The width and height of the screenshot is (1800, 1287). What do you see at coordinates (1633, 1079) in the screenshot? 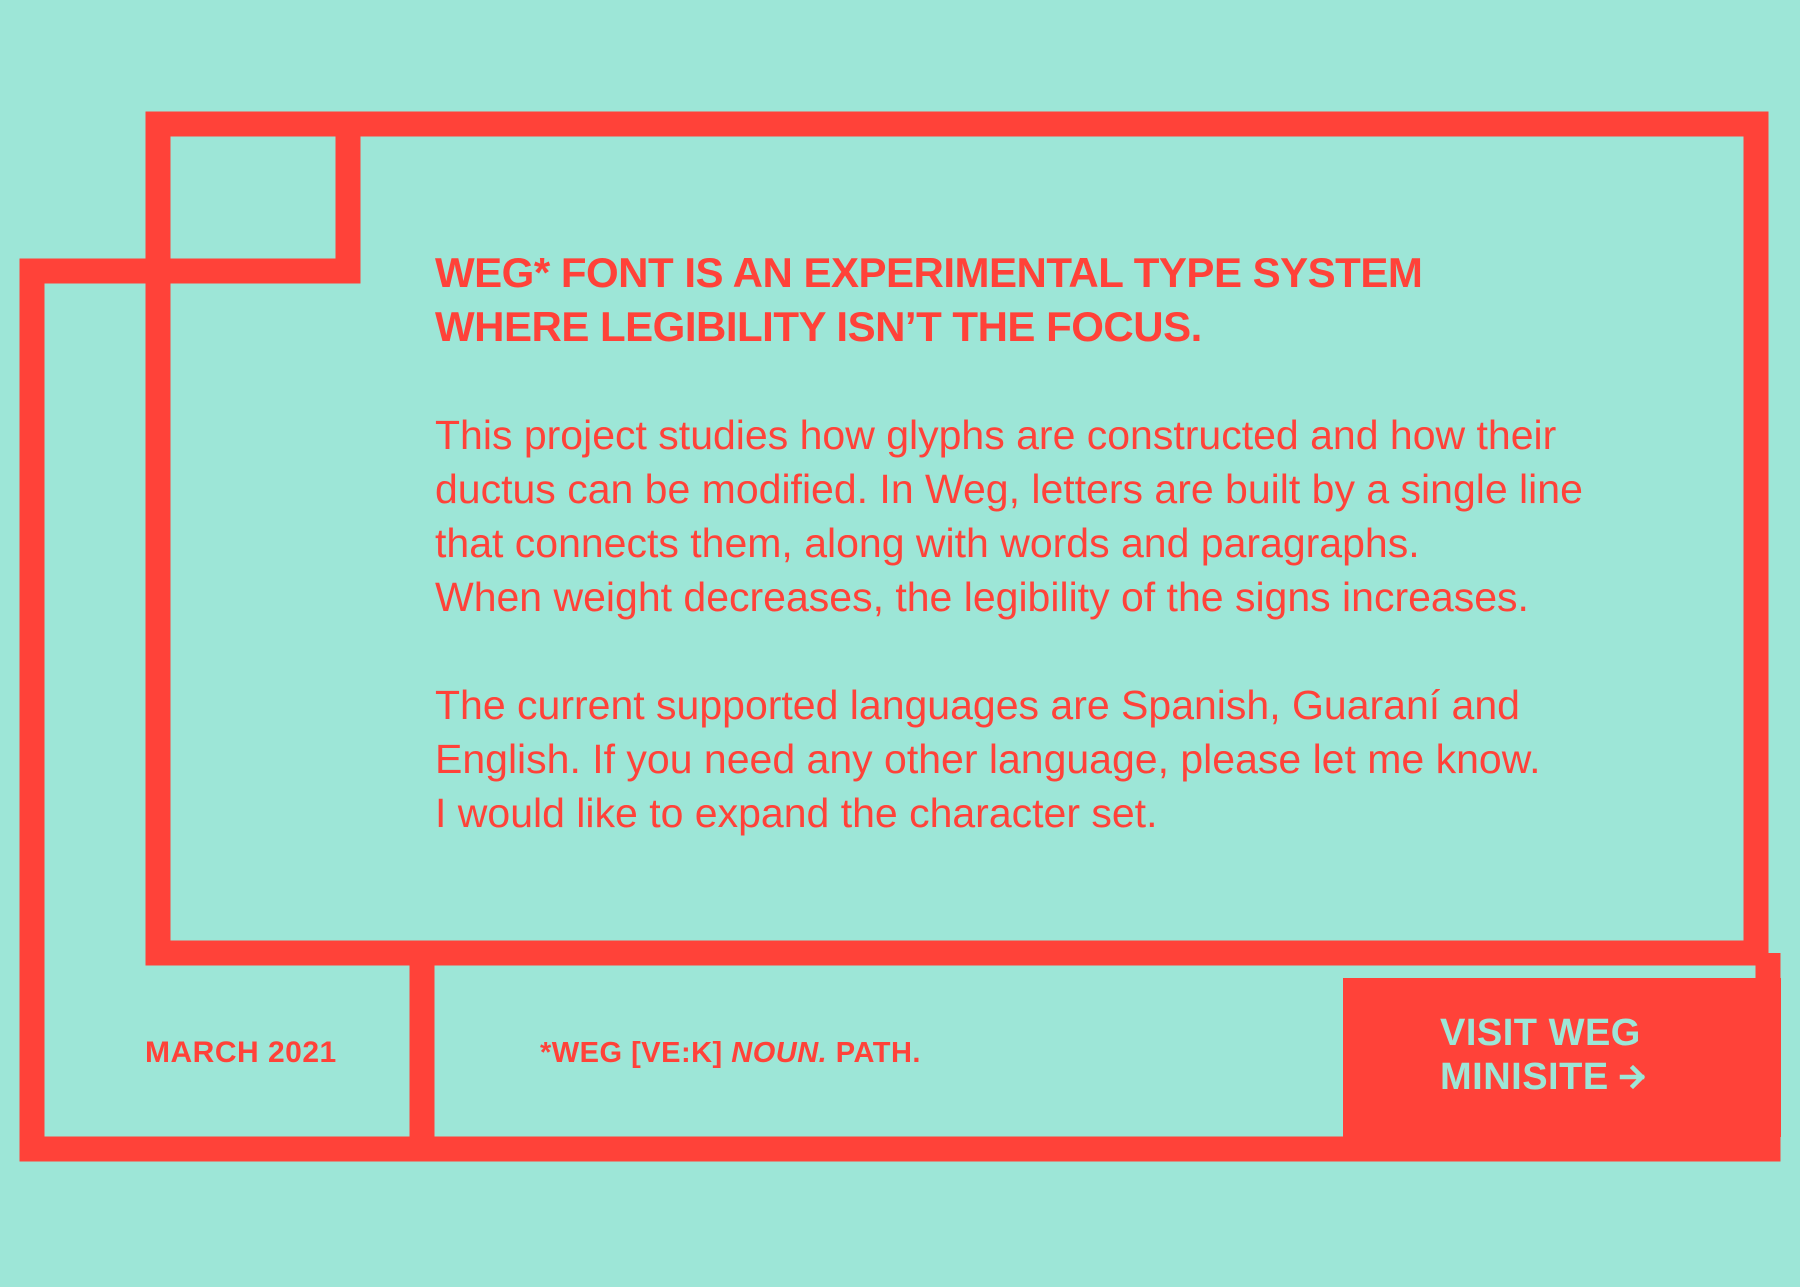
I see `arrow-right-icon` at bounding box center [1633, 1079].